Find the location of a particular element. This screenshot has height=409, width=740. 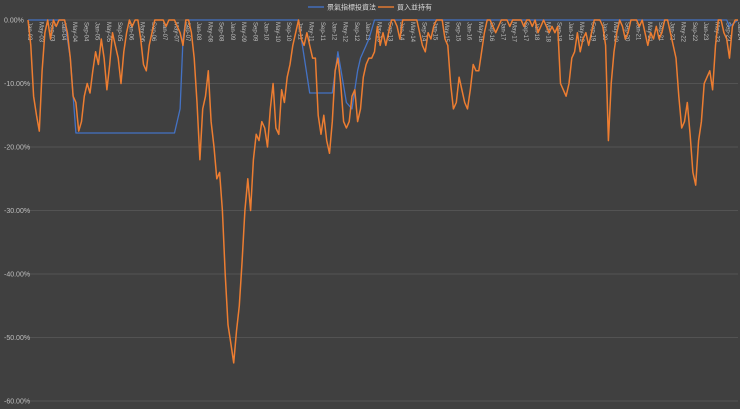

x-tick-label: May-18 is located at coordinates (547, 32).